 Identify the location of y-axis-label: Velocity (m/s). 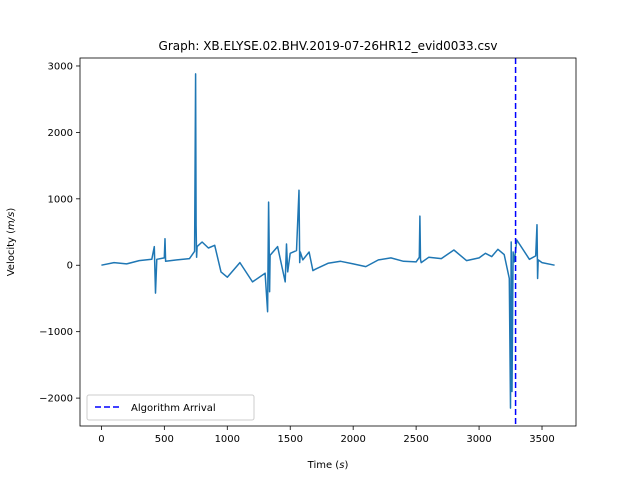
(11, 242).